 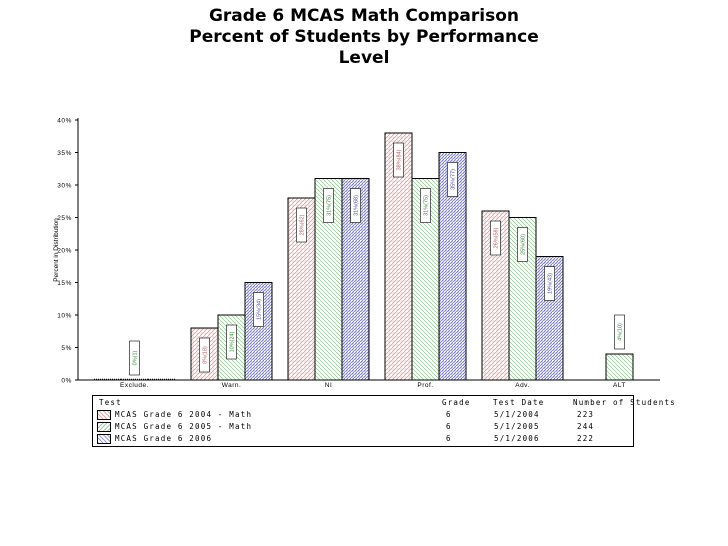 What do you see at coordinates (104, 439) in the screenshot?
I see `legend-swatch-2006` at bounding box center [104, 439].